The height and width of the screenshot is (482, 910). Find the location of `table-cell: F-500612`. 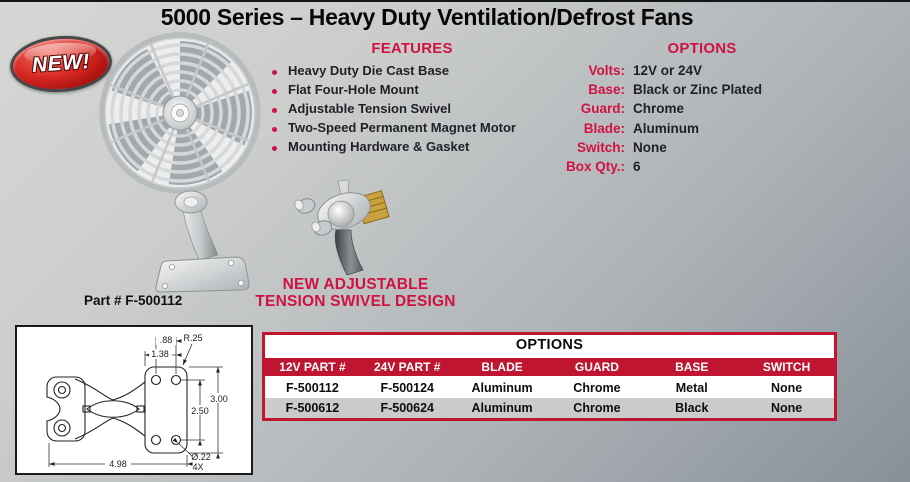

table-cell: F-500612 is located at coordinates (312, 408).